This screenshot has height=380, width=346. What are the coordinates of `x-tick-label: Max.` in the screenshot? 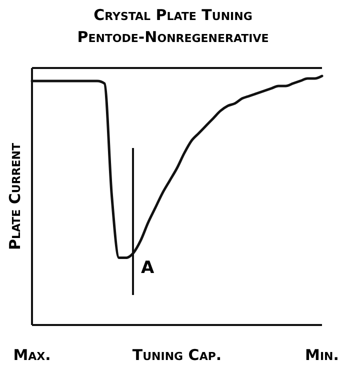 It's located at (32, 355).